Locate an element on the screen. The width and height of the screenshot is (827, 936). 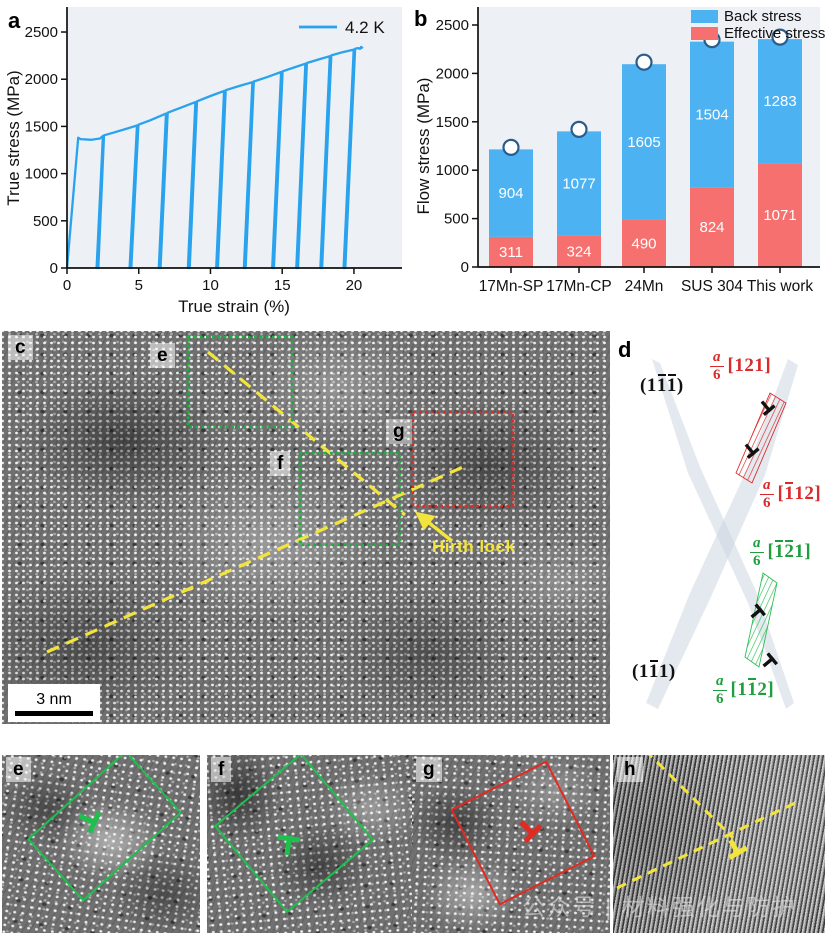
x-tick-label: 0 is located at coordinates (67, 285).